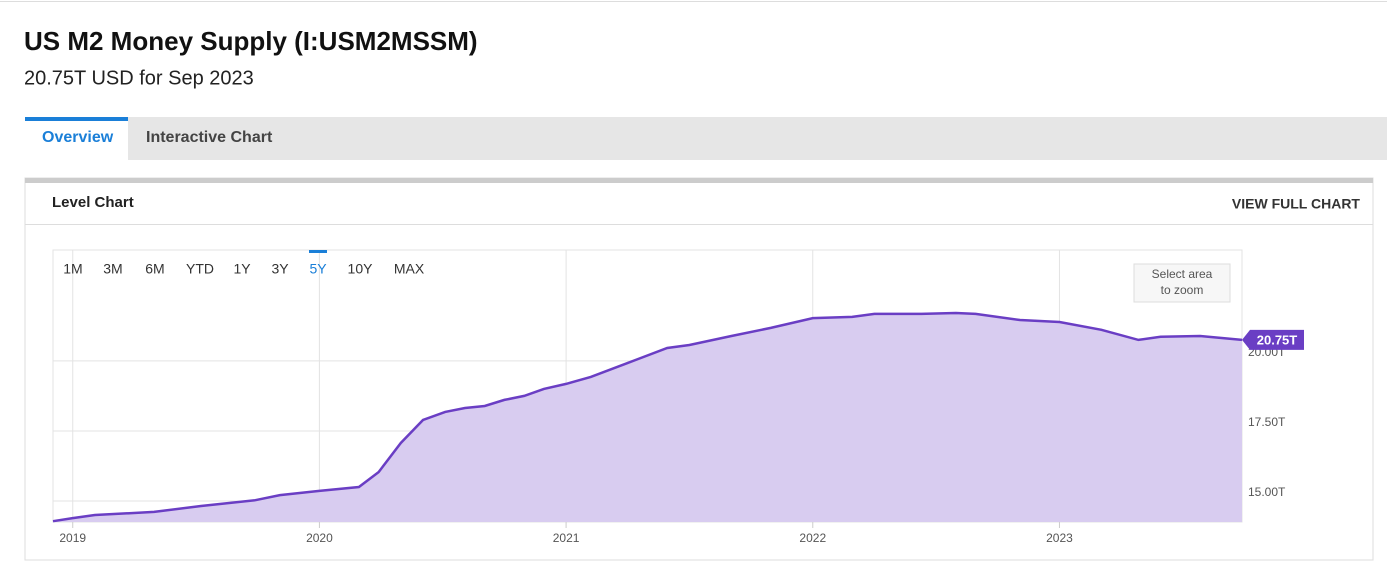  What do you see at coordinates (812, 538) in the screenshot?
I see `x-tick-label: 2022` at bounding box center [812, 538].